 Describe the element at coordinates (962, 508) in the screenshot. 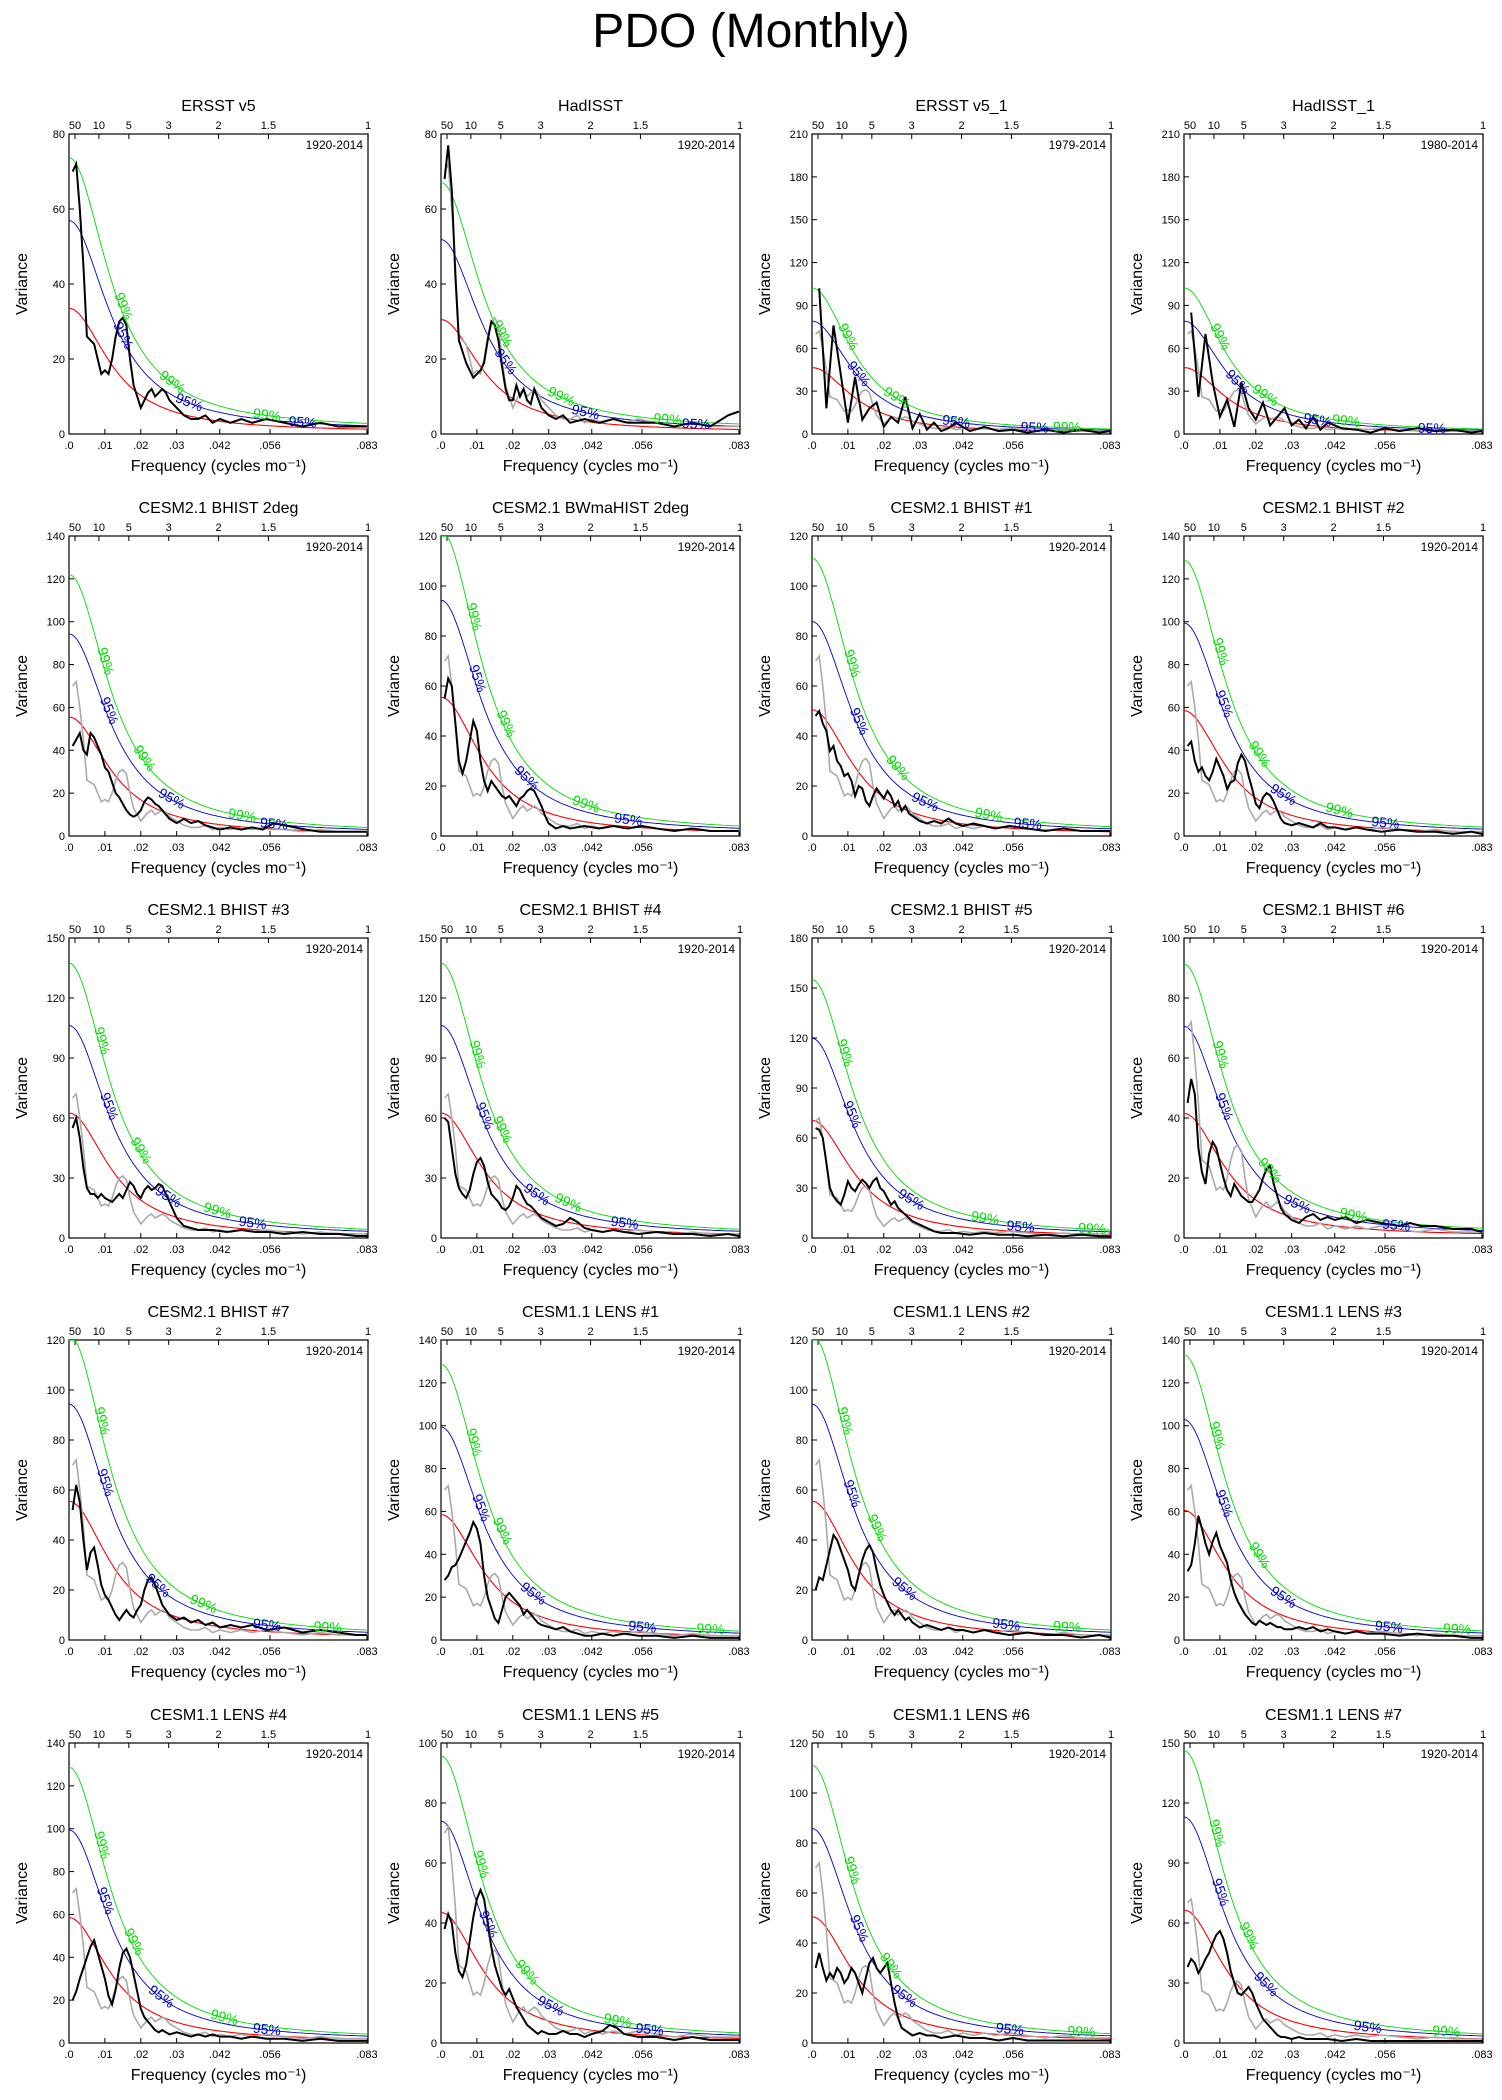

I see `panel-title: CESM2.1 BHIST #1` at that location.